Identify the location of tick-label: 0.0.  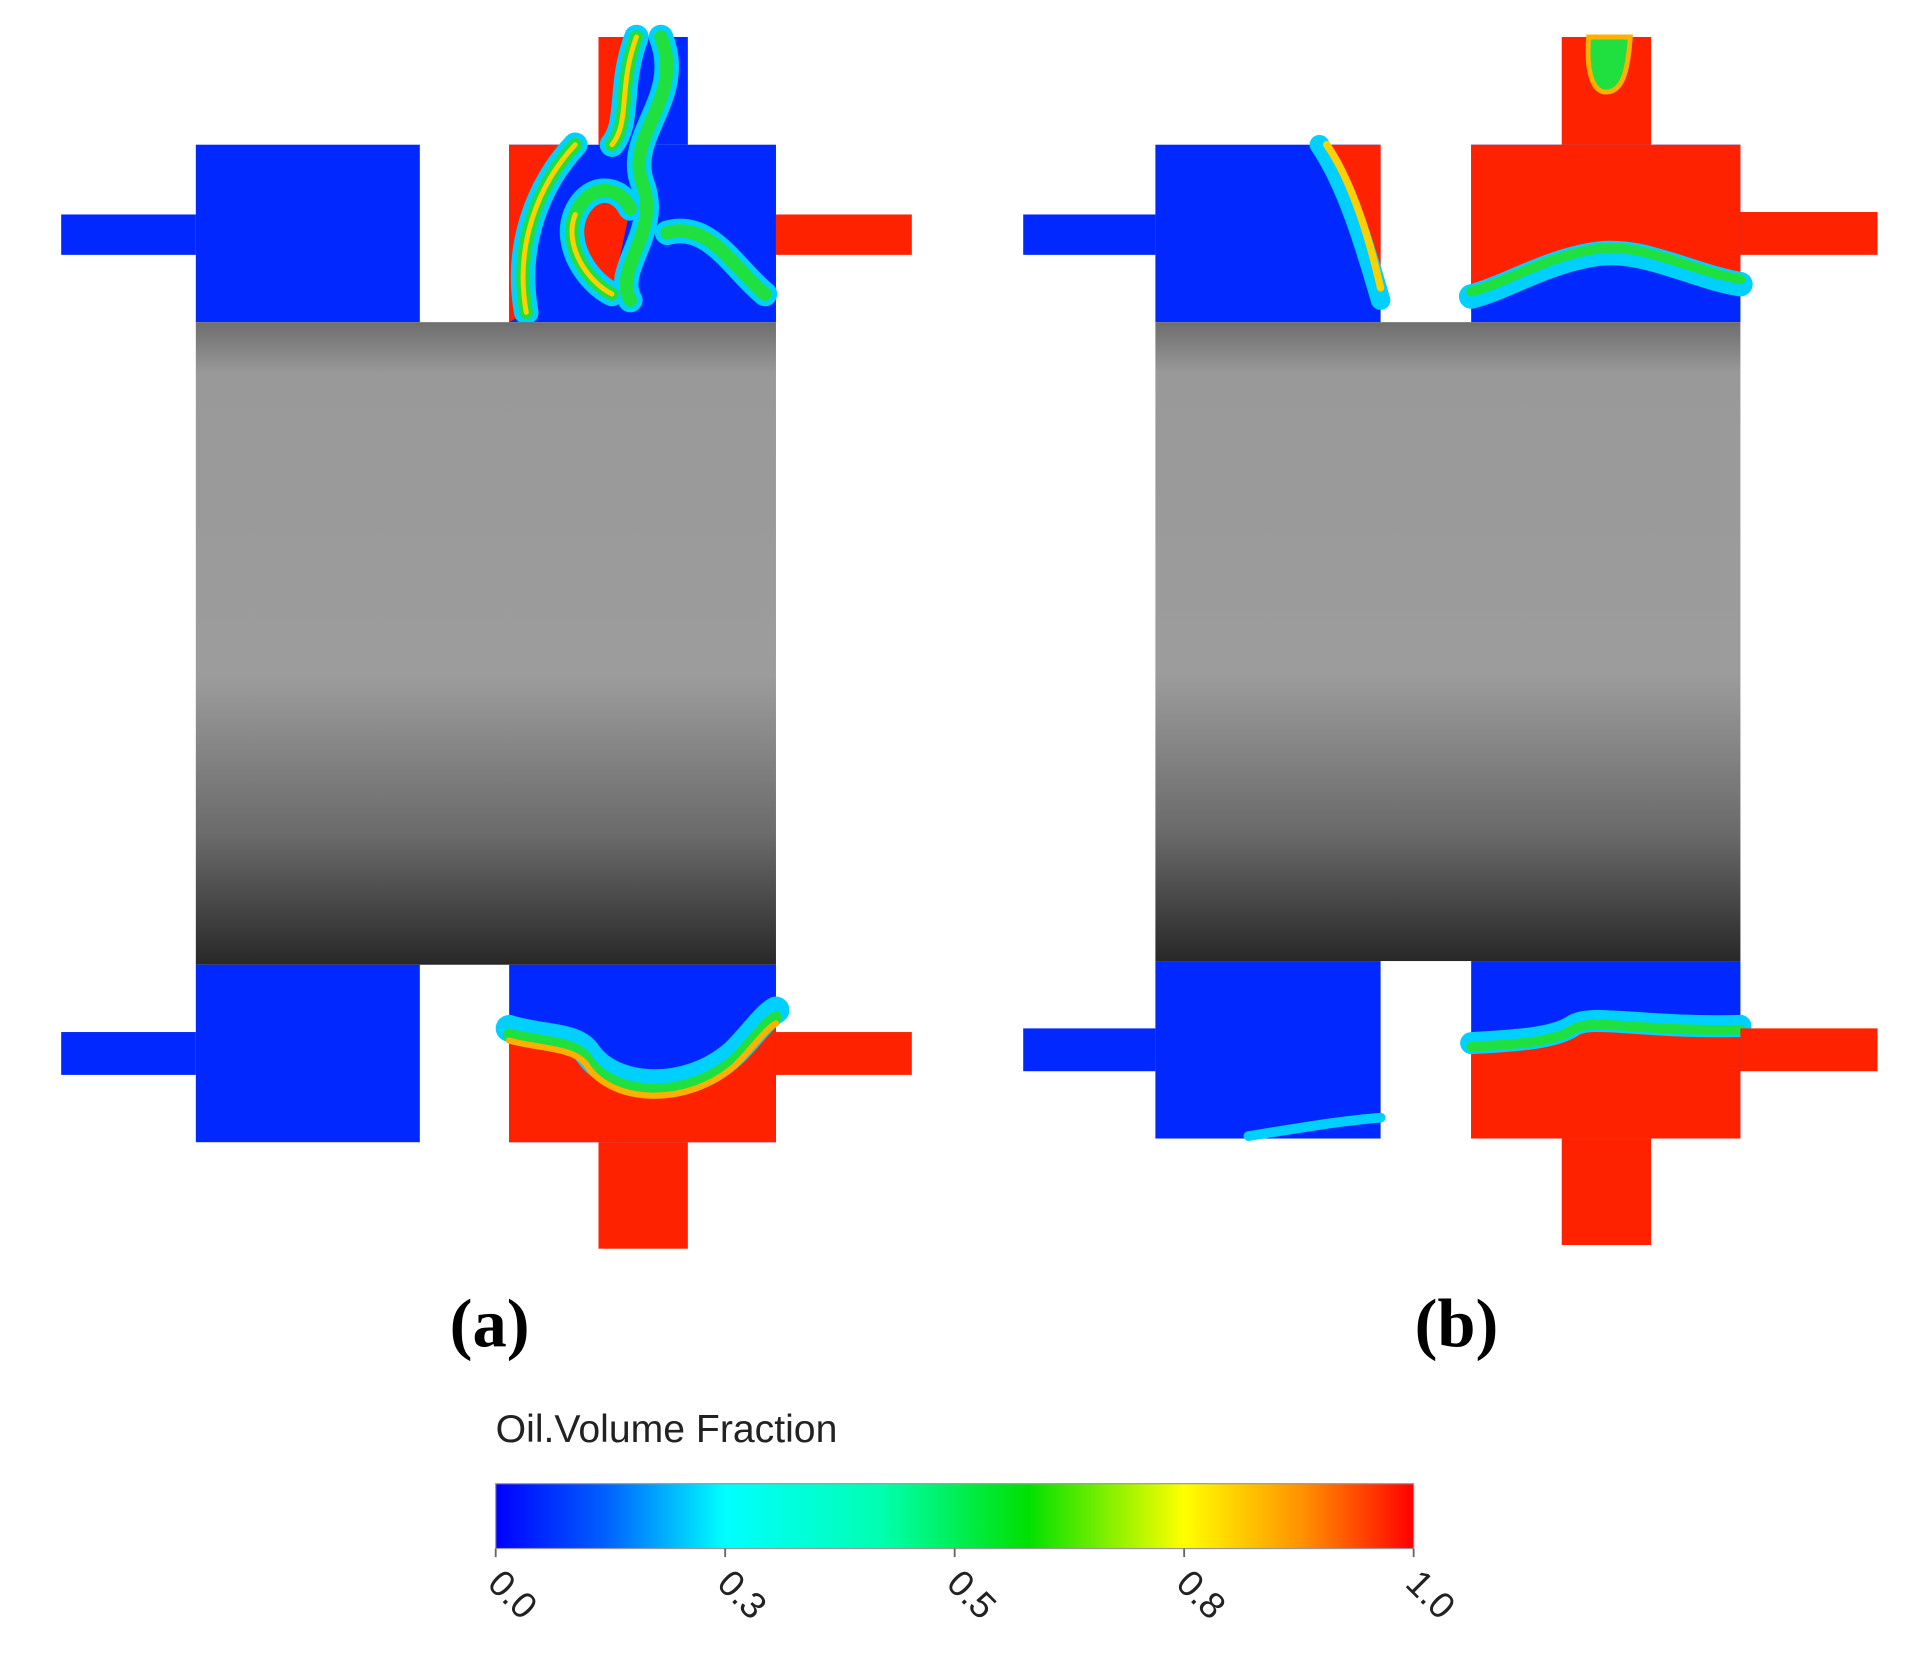
(512, 1594).